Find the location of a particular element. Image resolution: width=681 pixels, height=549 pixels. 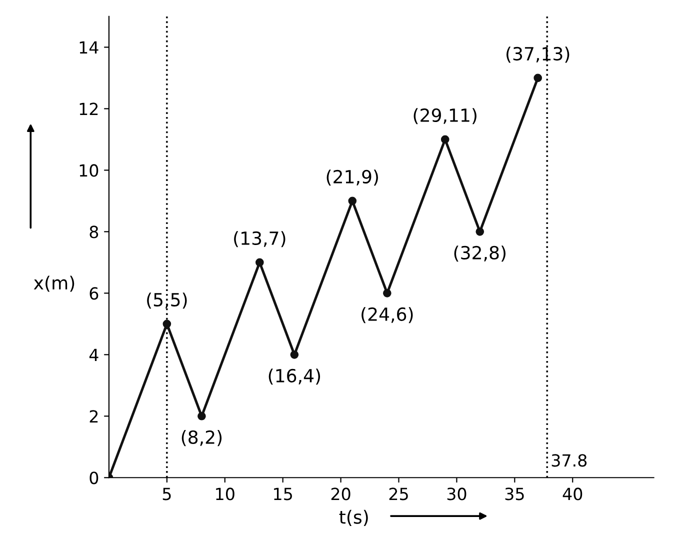

y-tick-label: 8 is located at coordinates (94, 232).